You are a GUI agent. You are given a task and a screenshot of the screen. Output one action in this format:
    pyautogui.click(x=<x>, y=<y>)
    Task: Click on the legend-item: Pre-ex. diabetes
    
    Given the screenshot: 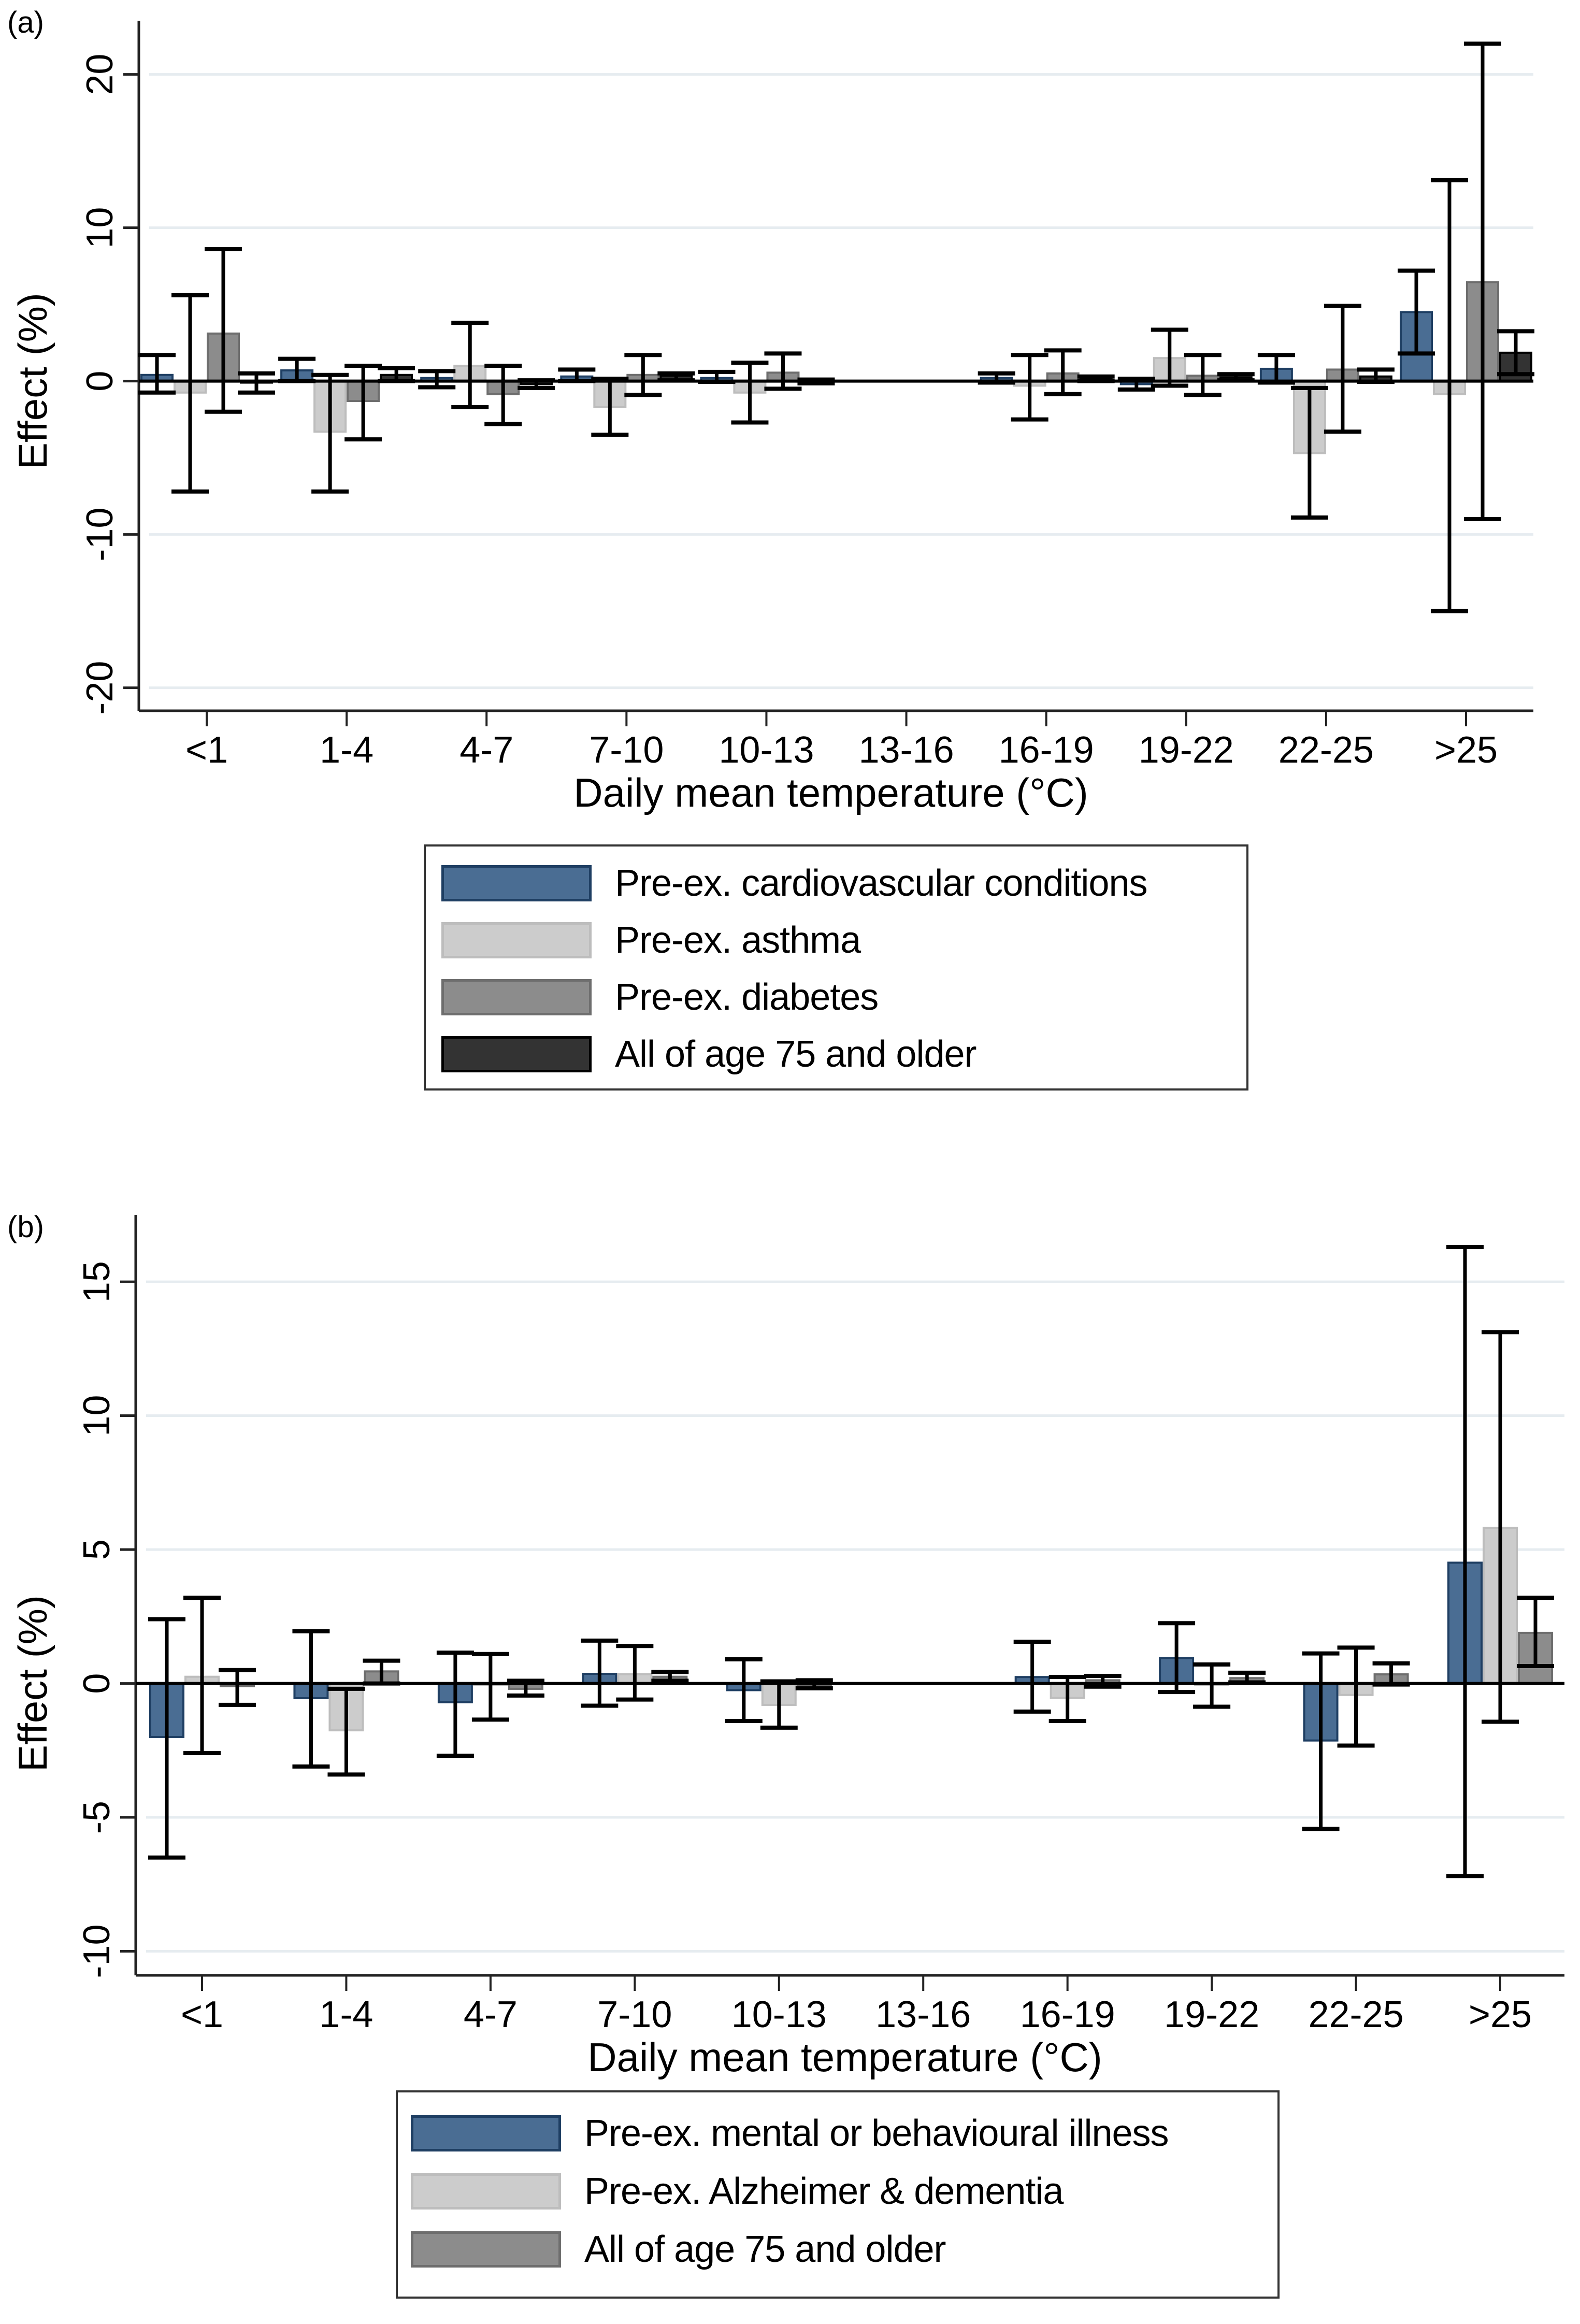 What is the action you would take?
    pyautogui.click(x=660, y=997)
    